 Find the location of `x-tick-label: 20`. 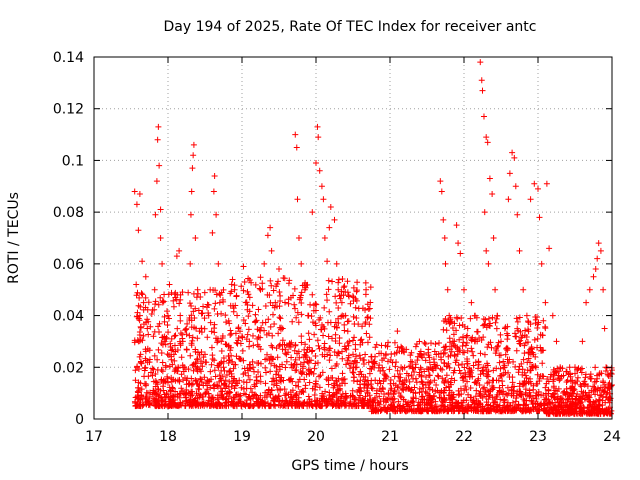

x-tick-label: 20 is located at coordinates (316, 437).